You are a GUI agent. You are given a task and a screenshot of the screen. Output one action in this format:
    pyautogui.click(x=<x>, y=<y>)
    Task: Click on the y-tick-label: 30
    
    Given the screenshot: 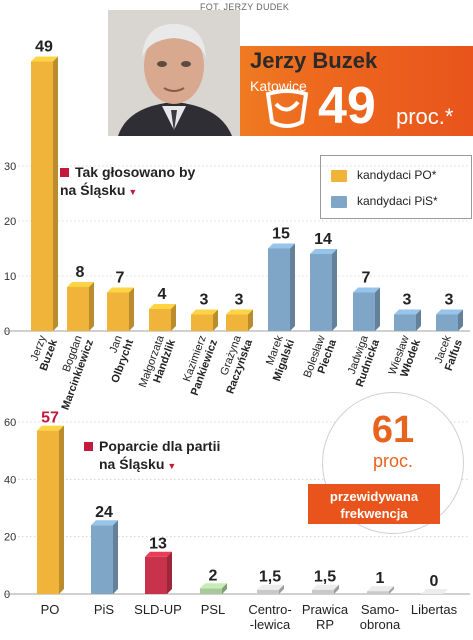 What is the action you would take?
    pyautogui.click(x=10, y=167)
    